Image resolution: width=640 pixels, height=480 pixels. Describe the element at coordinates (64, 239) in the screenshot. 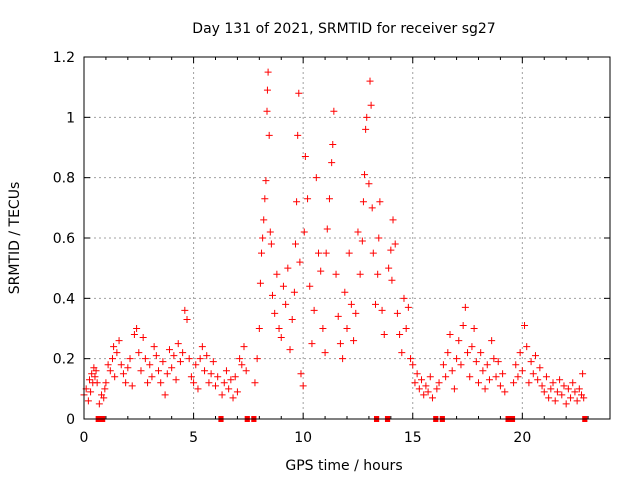

I see `y-tick-label: 0.6` at that location.